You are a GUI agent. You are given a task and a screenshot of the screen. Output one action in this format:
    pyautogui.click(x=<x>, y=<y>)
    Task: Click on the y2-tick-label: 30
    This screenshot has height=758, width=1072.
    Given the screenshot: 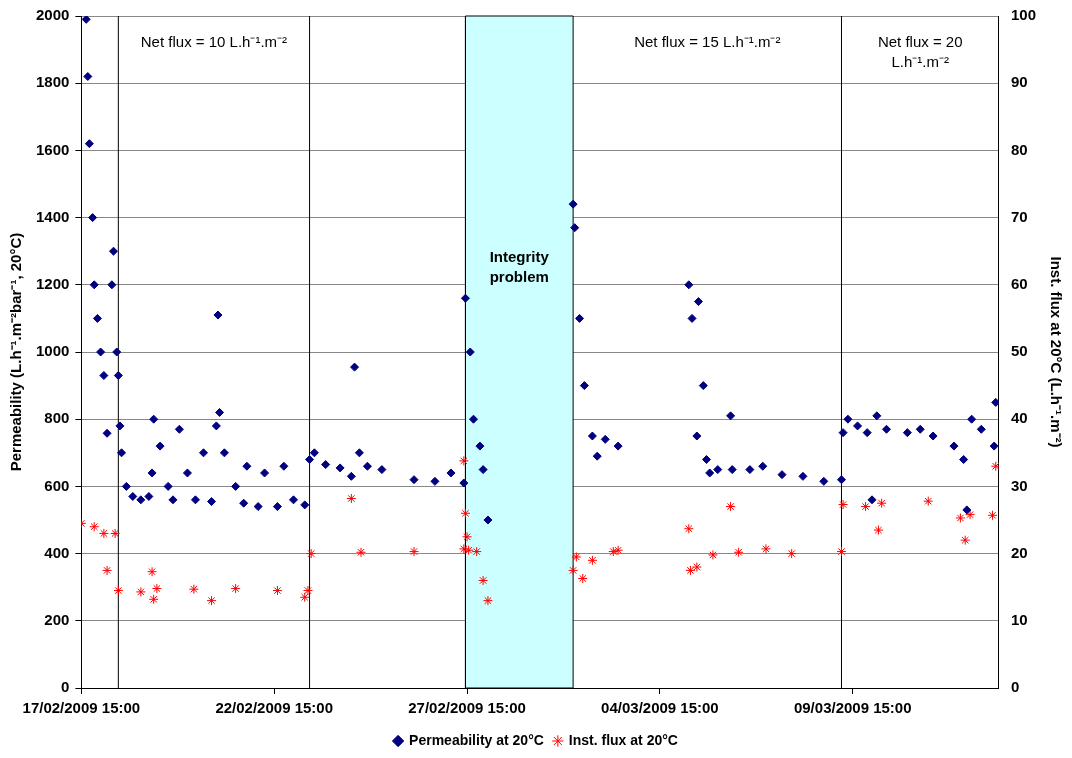 What is the action you would take?
    pyautogui.click(x=1019, y=485)
    